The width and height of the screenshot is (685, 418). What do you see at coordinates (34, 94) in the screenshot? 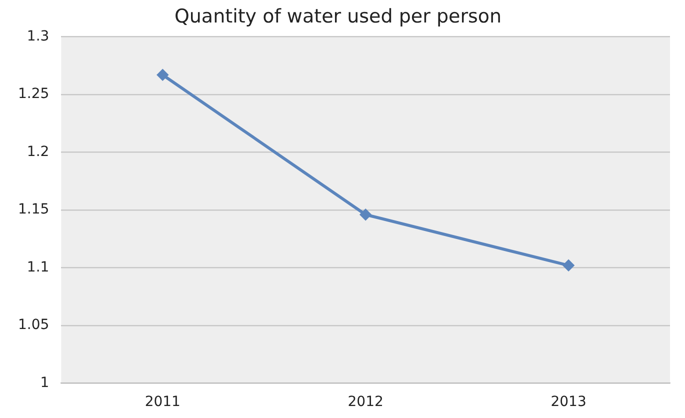
I see `y-tick-label: 1.25` at bounding box center [34, 94].